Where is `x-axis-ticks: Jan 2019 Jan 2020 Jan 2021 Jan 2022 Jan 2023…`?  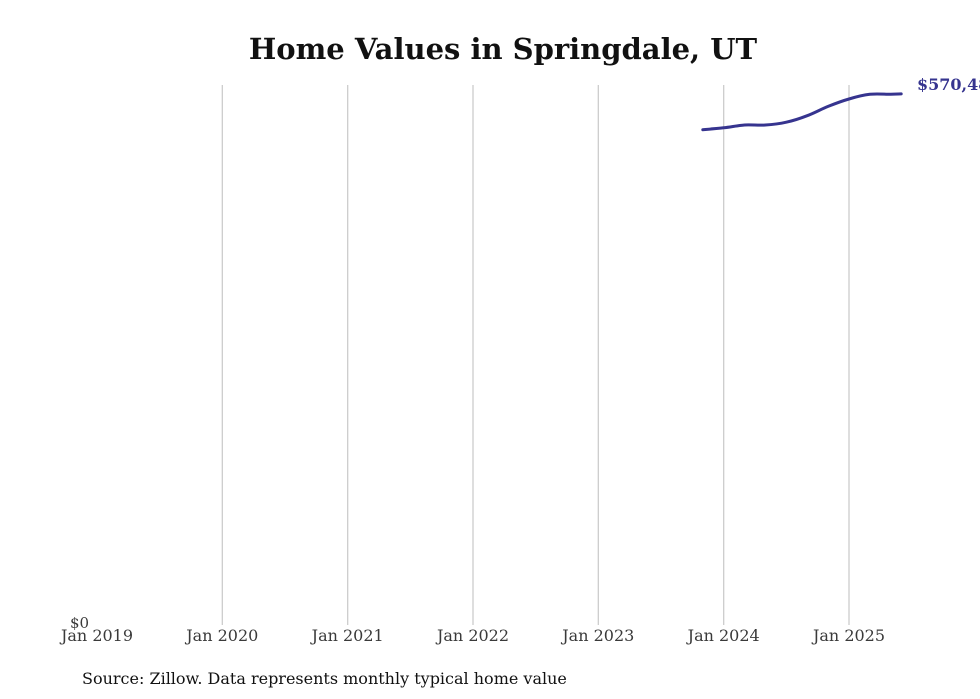 x-axis-ticks: Jan 2019 Jan 2020 Jan 2021 Jan 2022 Jan 2023… is located at coordinates (472, 635).